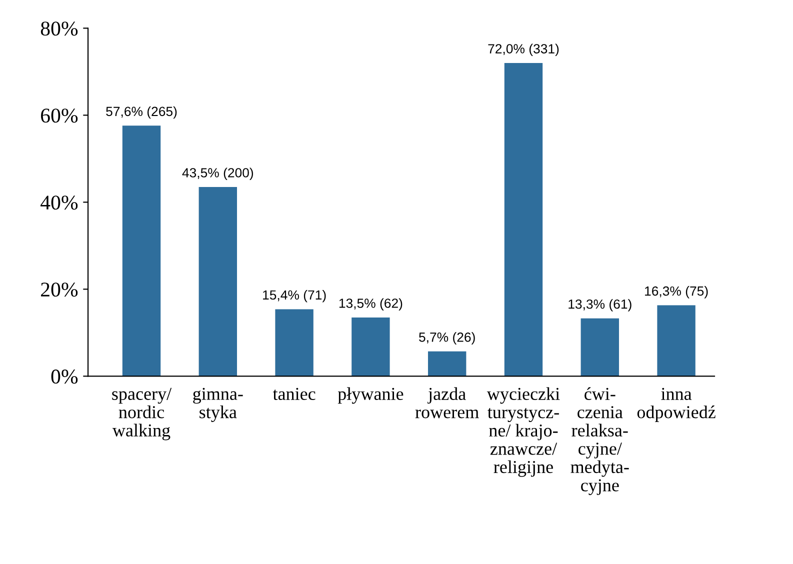  Describe the element at coordinates (447, 402) in the screenshot. I see `x-tick-label: jazda rowerem` at that location.